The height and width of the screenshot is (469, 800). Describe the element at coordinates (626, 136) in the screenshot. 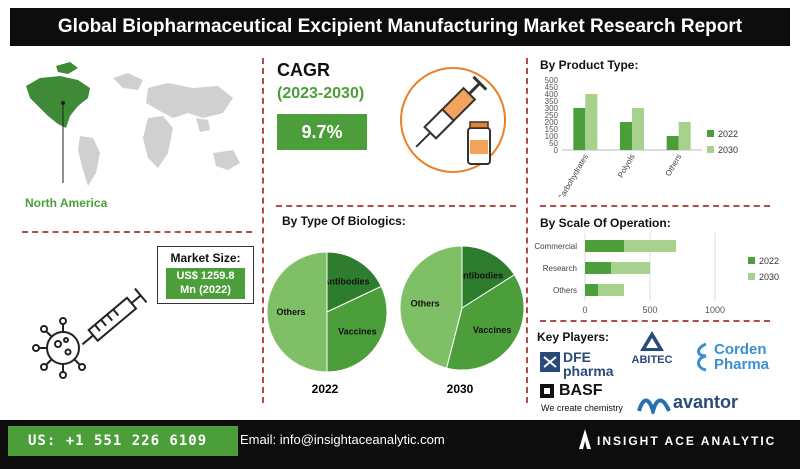

I see `bar-polyols-2022` at that location.